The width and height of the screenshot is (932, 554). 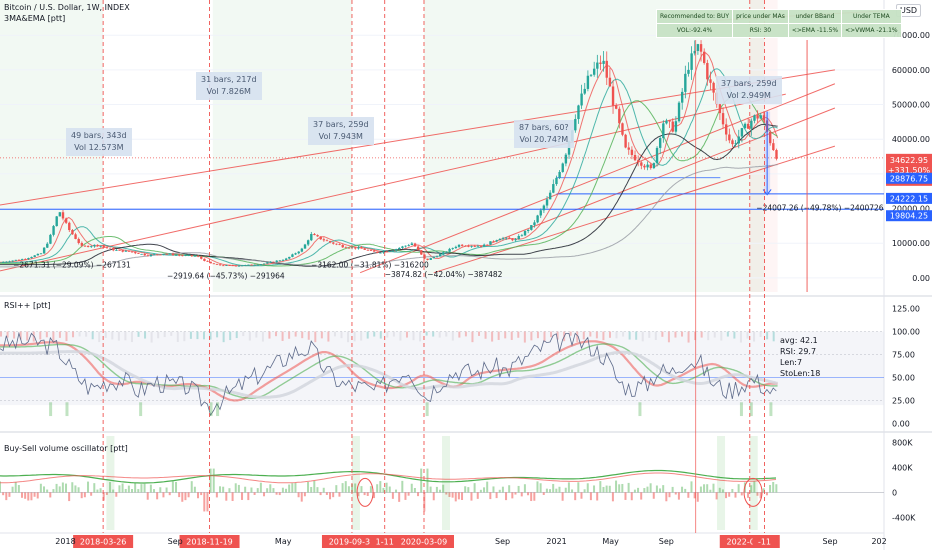 I want to click on rsi-tick-label: 50.00, so click(x=903, y=377).